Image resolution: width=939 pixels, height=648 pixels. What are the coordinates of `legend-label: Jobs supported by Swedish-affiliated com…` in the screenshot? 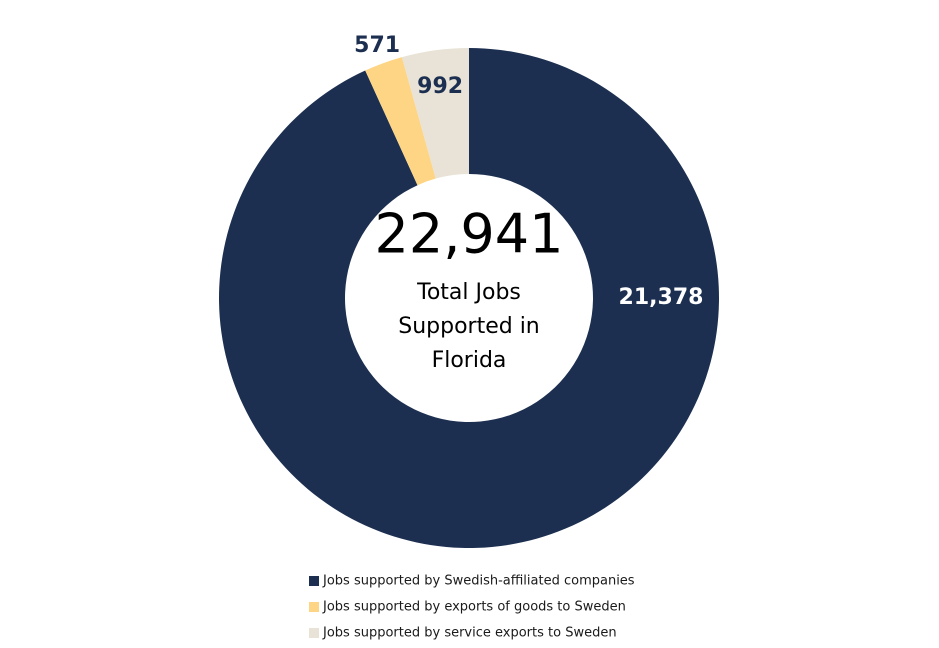 It's located at (478, 581).